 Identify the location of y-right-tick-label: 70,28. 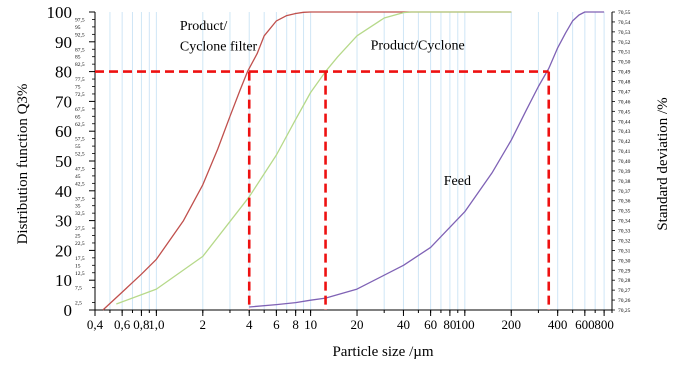
(624, 281).